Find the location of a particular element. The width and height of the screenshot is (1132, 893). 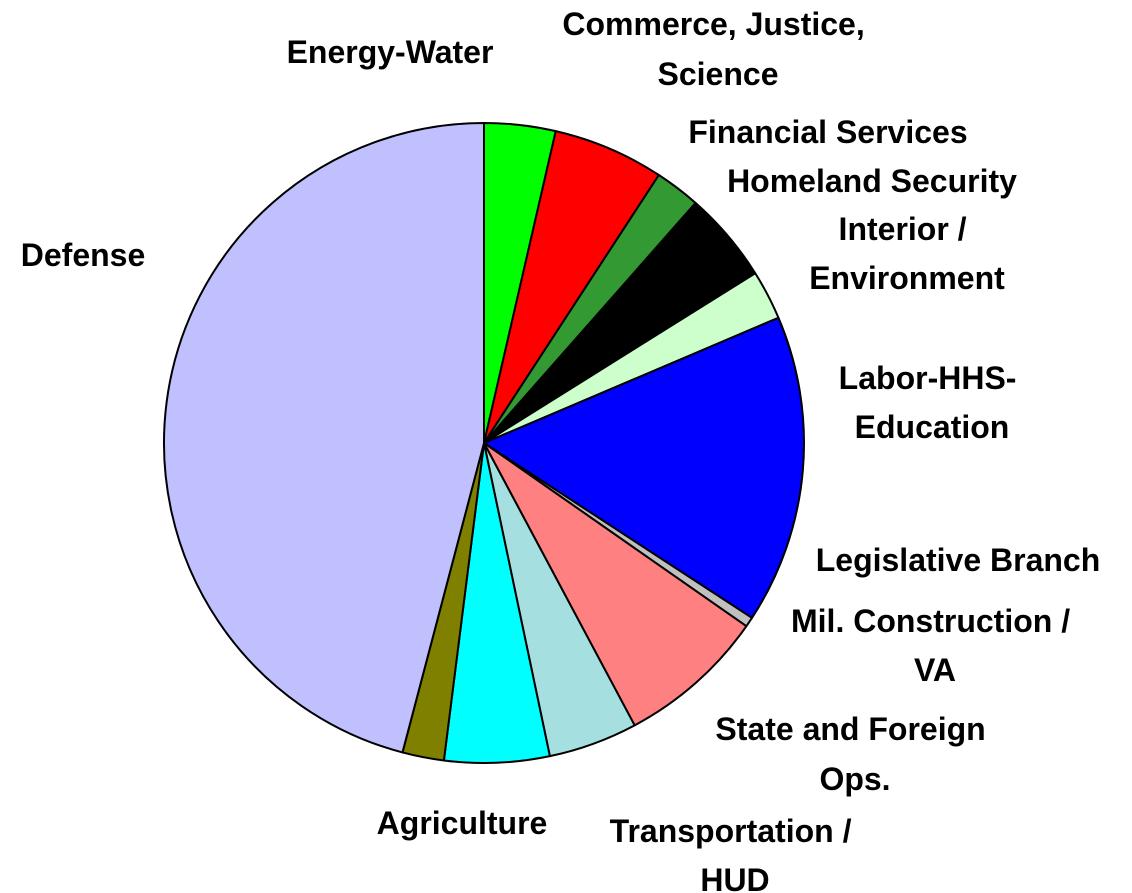

label-defense: Defense is located at coordinates (83, 255).